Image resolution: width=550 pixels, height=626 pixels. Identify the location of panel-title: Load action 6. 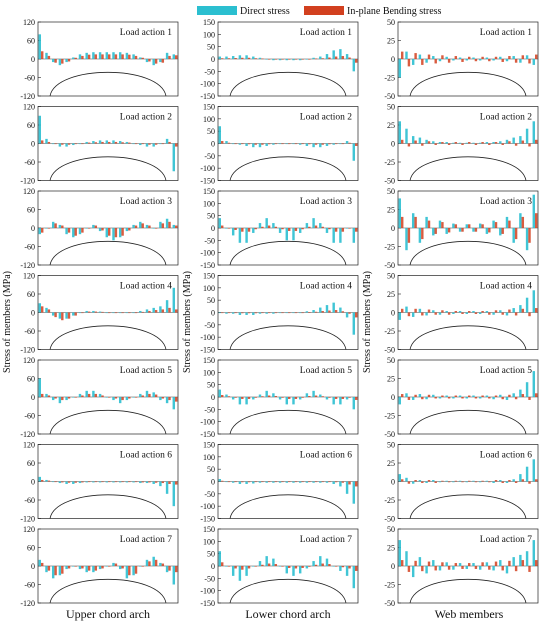
(146, 456).